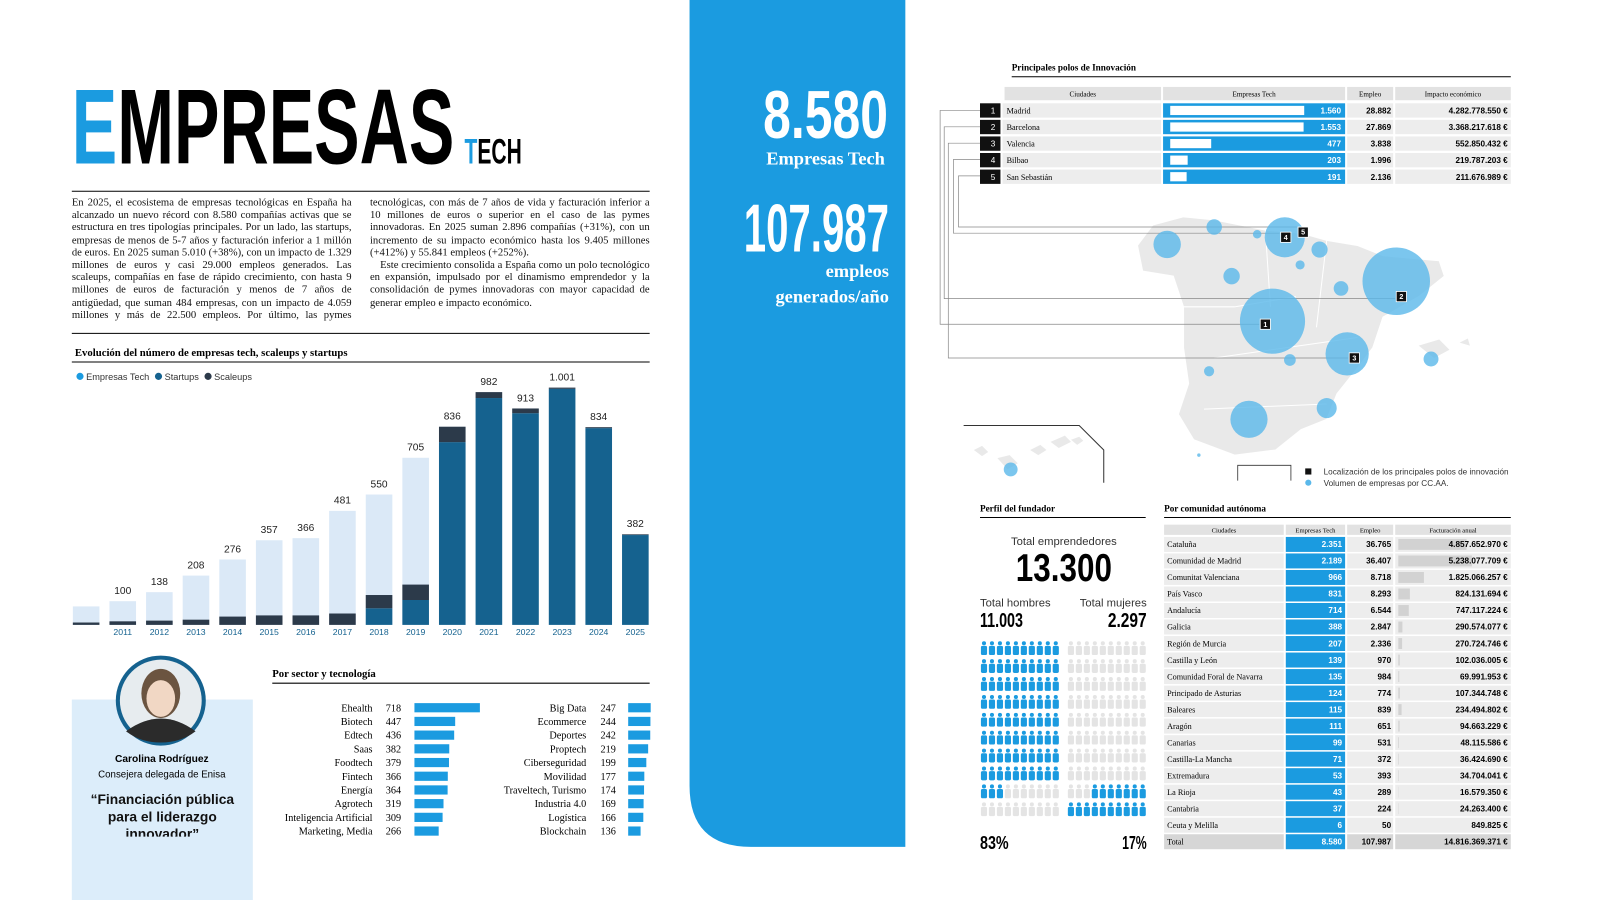  What do you see at coordinates (393, 777) in the screenshot?
I see `value-label: 366` at bounding box center [393, 777].